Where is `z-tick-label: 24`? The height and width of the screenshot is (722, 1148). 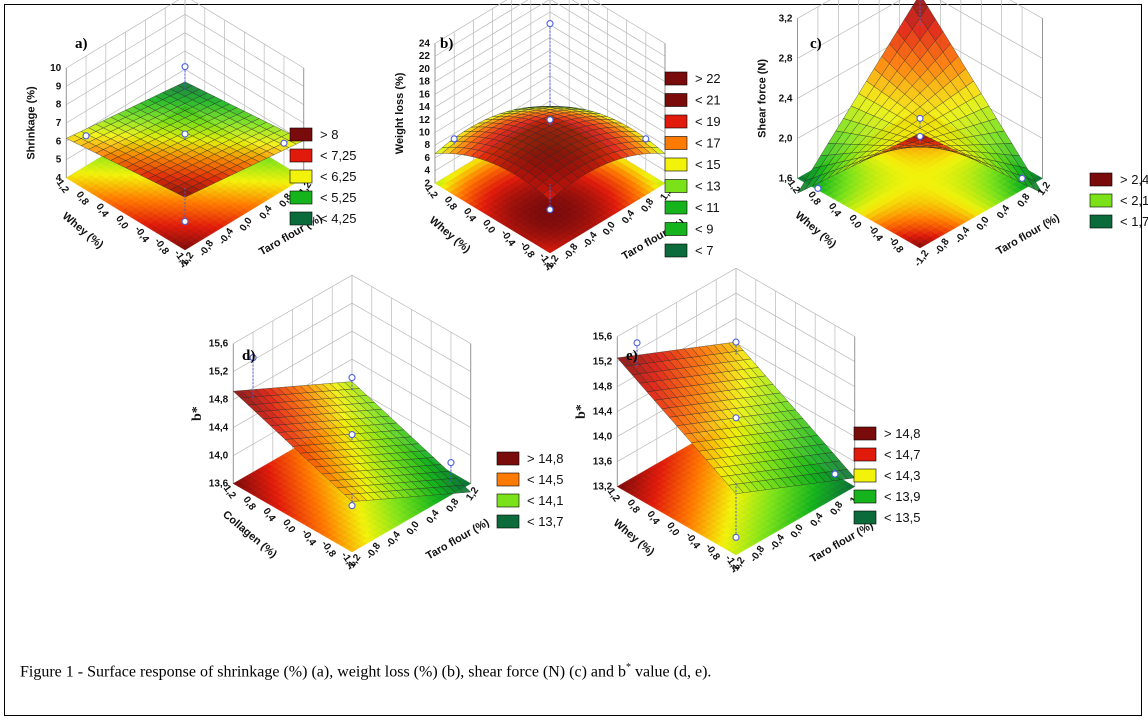
z-tick-label: 24 is located at coordinates (425, 43).